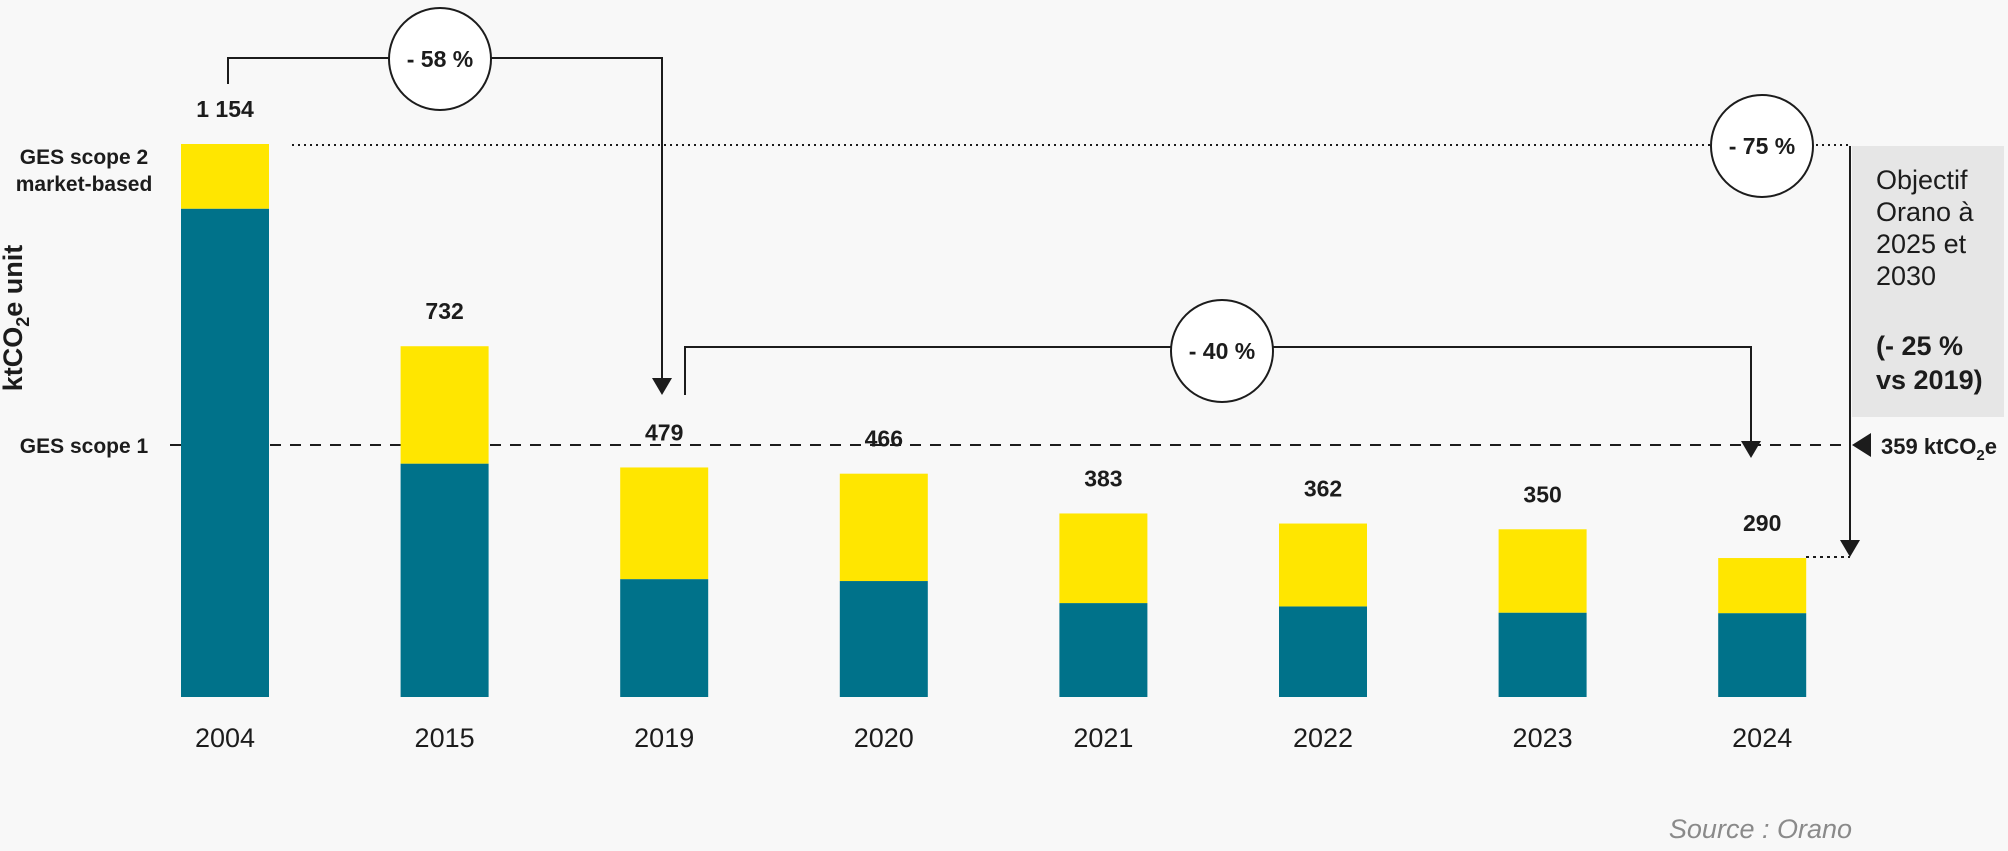  What do you see at coordinates (993, 738) in the screenshot?
I see `year-labels: 2004 2015 2019 2020 2021 2022 2023 2024` at bounding box center [993, 738].